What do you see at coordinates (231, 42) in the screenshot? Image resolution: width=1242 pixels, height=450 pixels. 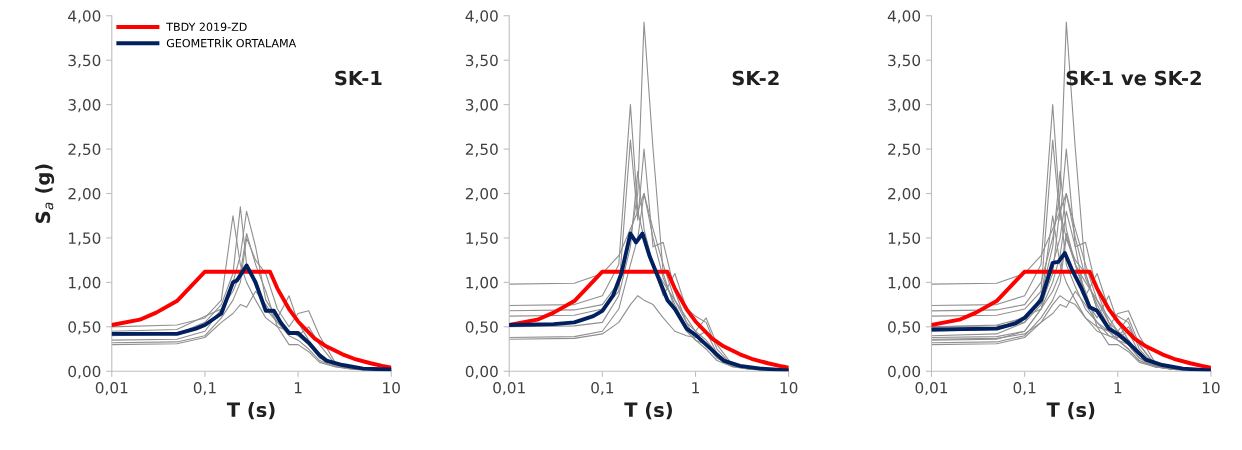 I see `legend-label: GEOMETRİK ORTALAMA` at bounding box center [231, 42].